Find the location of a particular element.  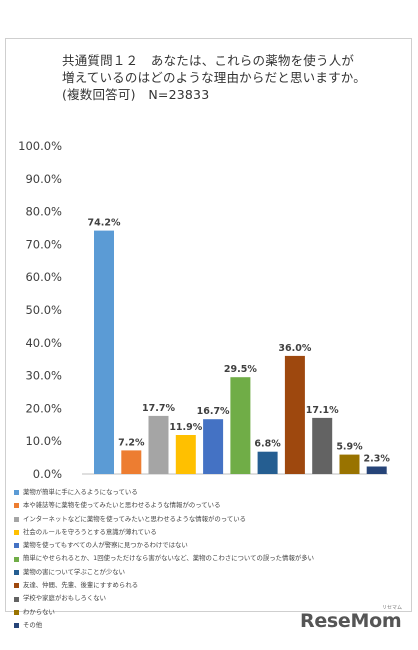

y-tick-label: 10.0% is located at coordinates (43, 441).